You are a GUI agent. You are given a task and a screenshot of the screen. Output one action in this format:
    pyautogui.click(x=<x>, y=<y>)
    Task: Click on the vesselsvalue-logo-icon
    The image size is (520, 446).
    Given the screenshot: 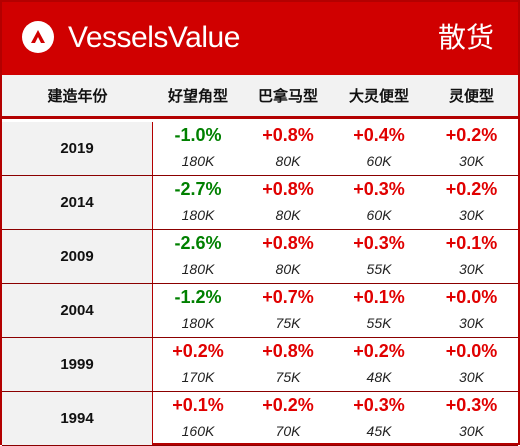 What is the action you would take?
    pyautogui.click(x=38, y=37)
    